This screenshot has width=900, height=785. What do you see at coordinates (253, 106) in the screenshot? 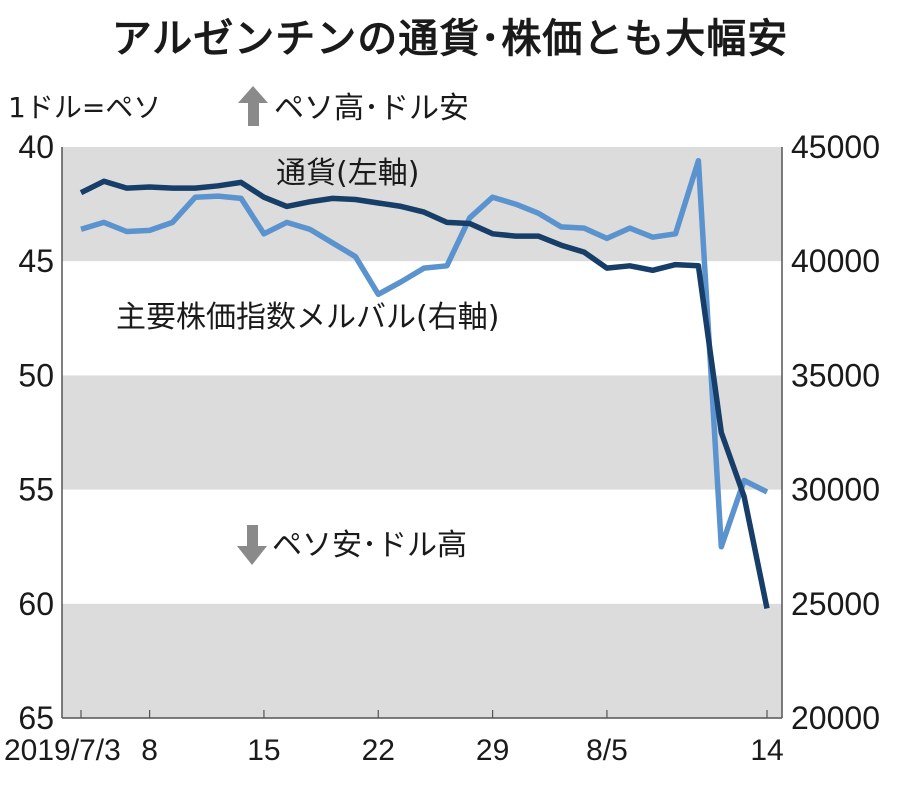
I see `up-arrow-icon` at bounding box center [253, 106].